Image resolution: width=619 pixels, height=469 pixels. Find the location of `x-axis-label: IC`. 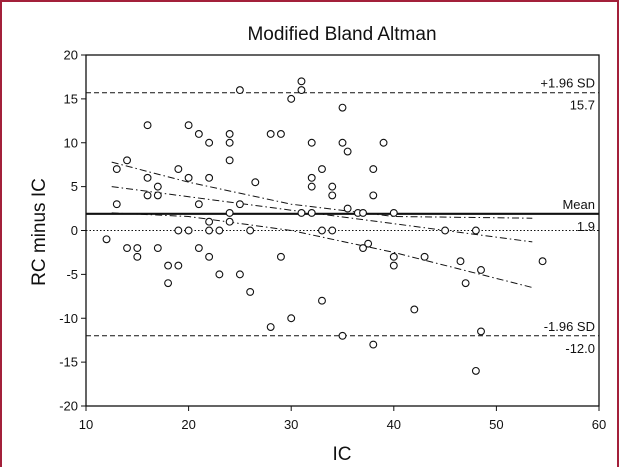

x-axis-label: IC is located at coordinates (342, 454).